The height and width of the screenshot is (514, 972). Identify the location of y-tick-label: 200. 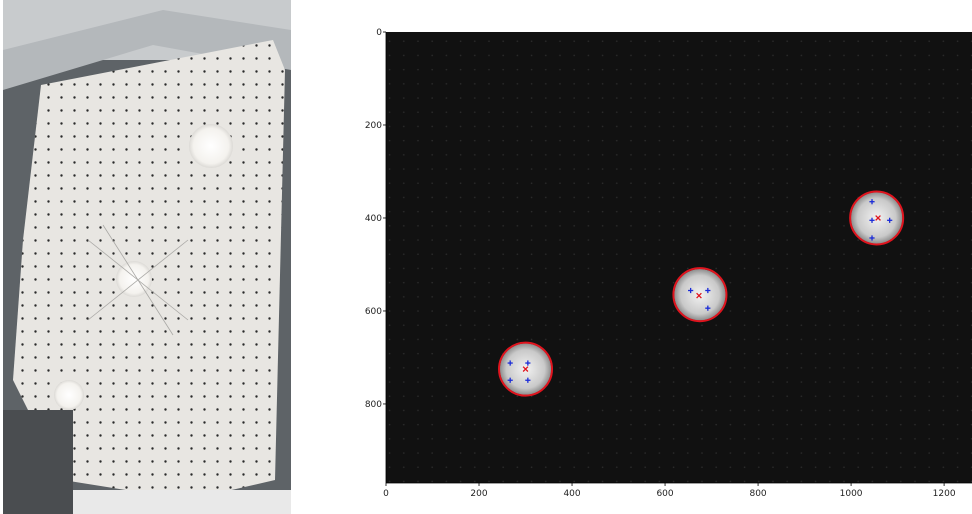
(373, 126).